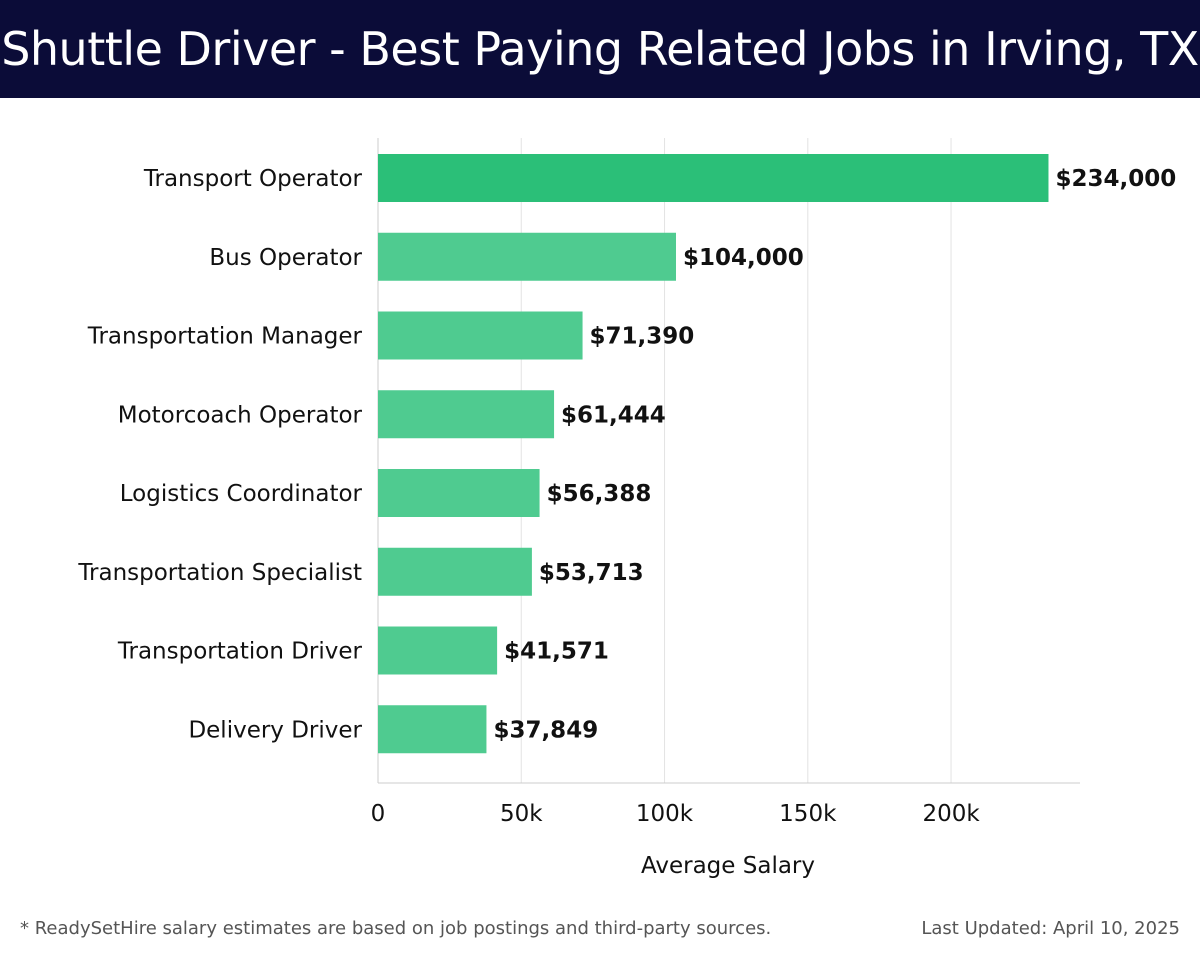  Describe the element at coordinates (521, 814) in the screenshot. I see `x-tick-label: 50k` at that location.